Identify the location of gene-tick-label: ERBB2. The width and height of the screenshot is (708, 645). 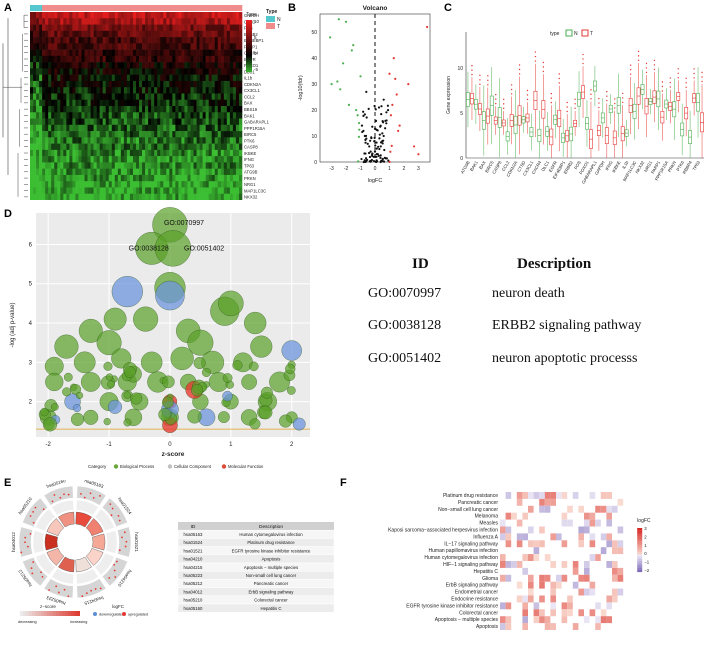
(569, 166).